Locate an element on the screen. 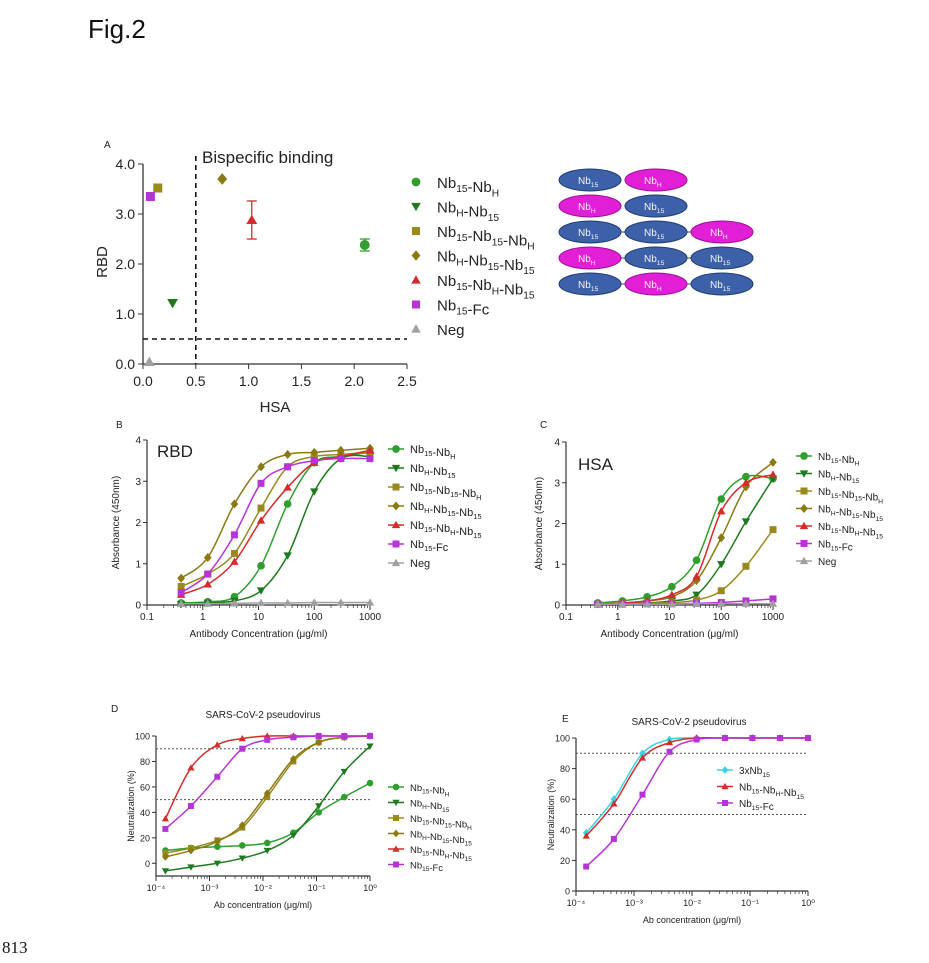 The image size is (929, 963). figure-title: Fig.2 is located at coordinates (117, 29).